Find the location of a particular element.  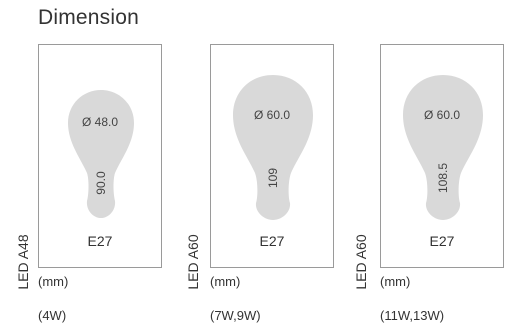

model-label: LED A48 is located at coordinates (23, 262).